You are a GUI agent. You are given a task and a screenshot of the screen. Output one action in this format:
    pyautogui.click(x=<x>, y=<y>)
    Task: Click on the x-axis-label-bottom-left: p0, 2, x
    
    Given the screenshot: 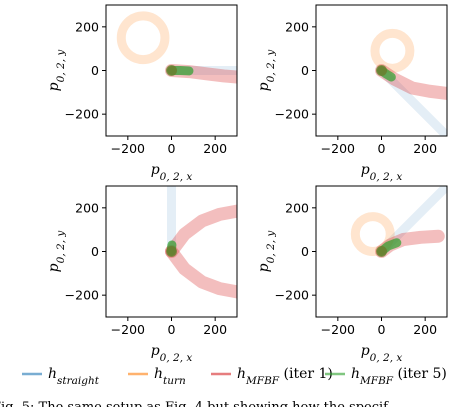 What is the action you would take?
    pyautogui.click(x=172, y=353)
    